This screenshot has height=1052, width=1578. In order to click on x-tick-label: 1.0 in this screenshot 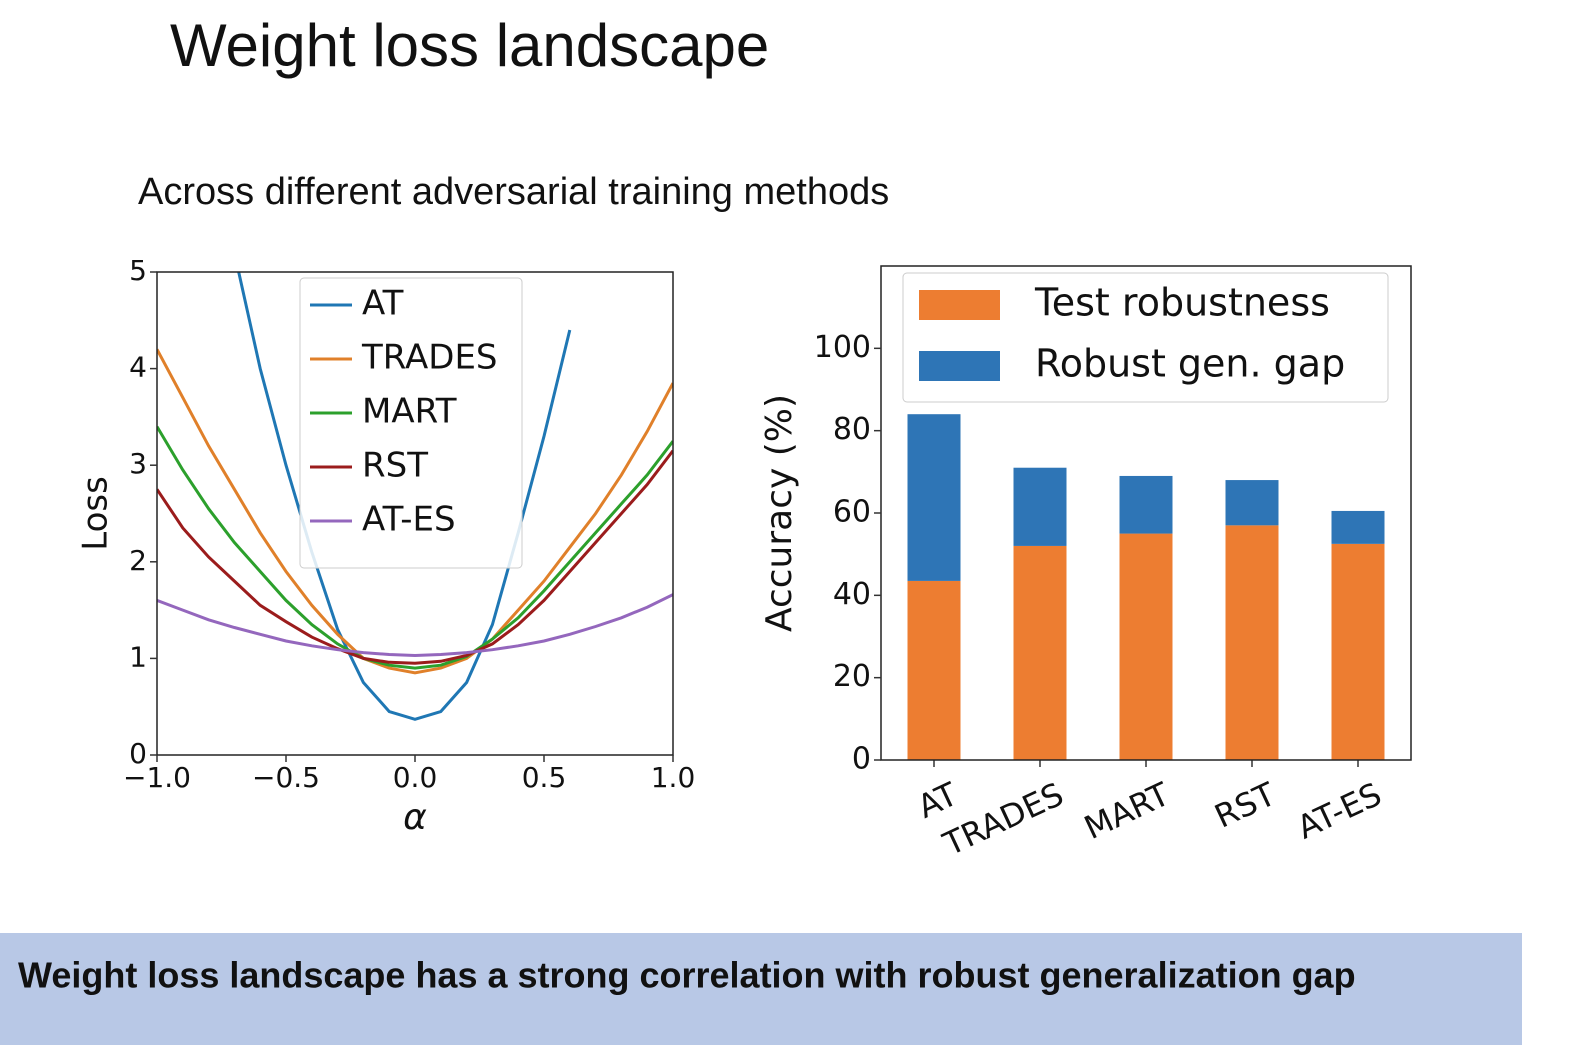, I will do `click(673, 777)`.